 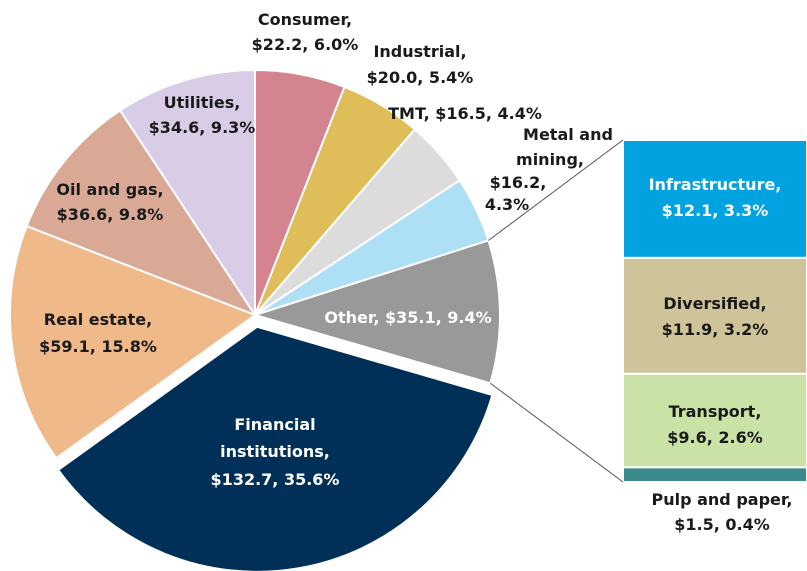 What do you see at coordinates (305, 19) in the screenshot?
I see `label-line: Consumer,` at bounding box center [305, 19].